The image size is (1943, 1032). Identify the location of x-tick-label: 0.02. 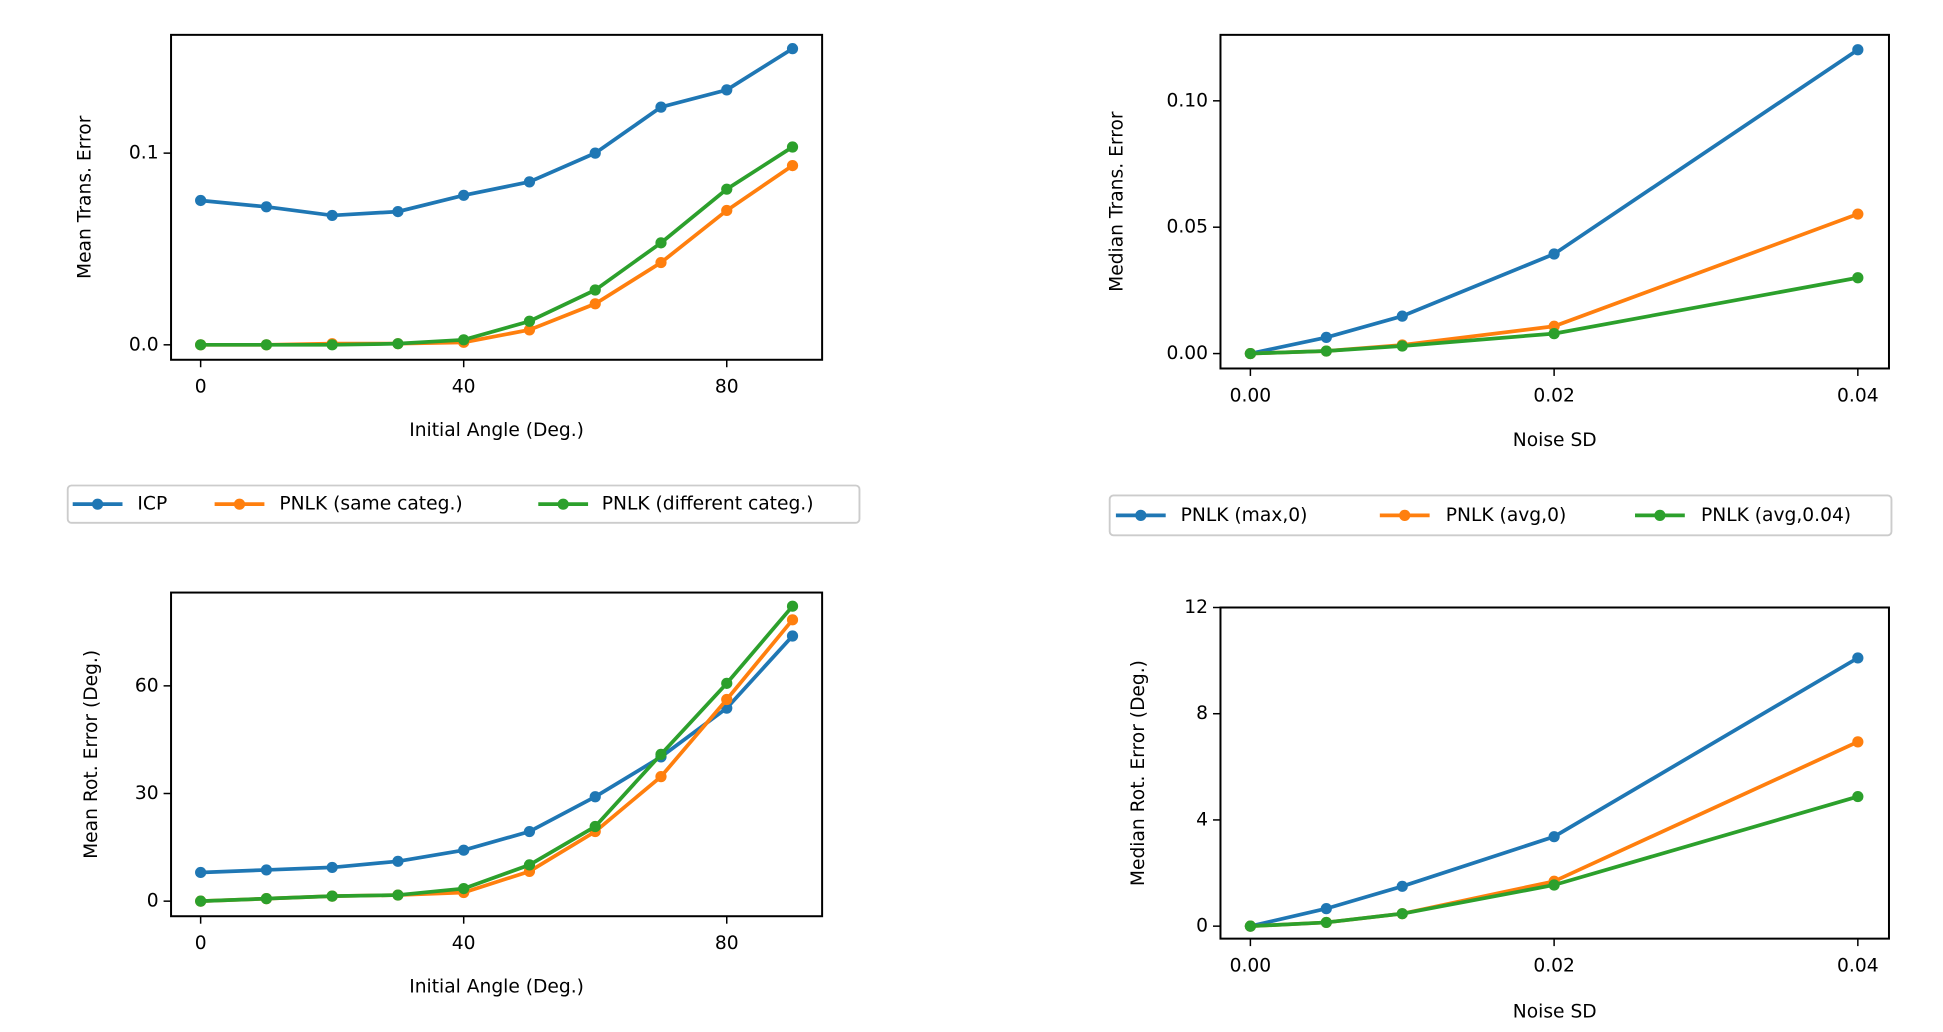
(1554, 966).